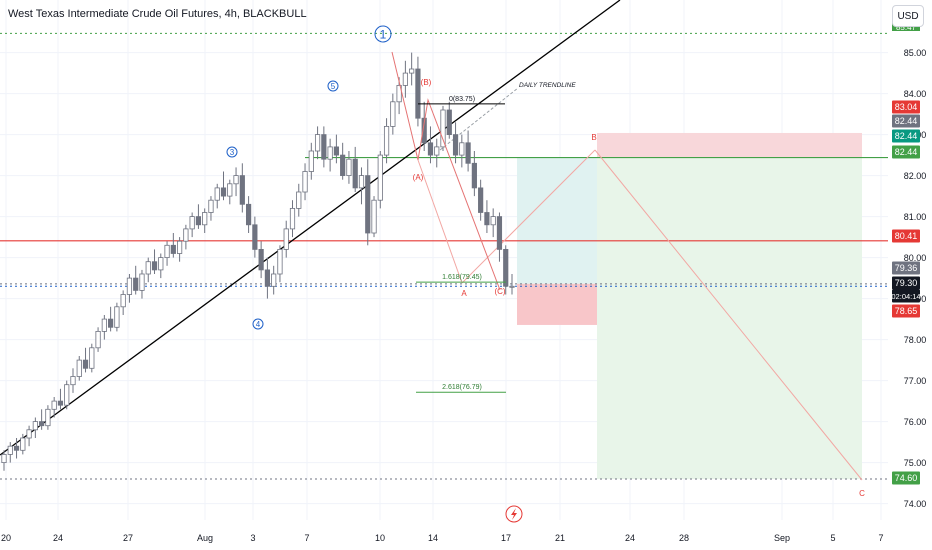 The height and width of the screenshot is (550, 932). What do you see at coordinates (915, 340) in the screenshot?
I see `y-tick-label: 78.00` at bounding box center [915, 340].